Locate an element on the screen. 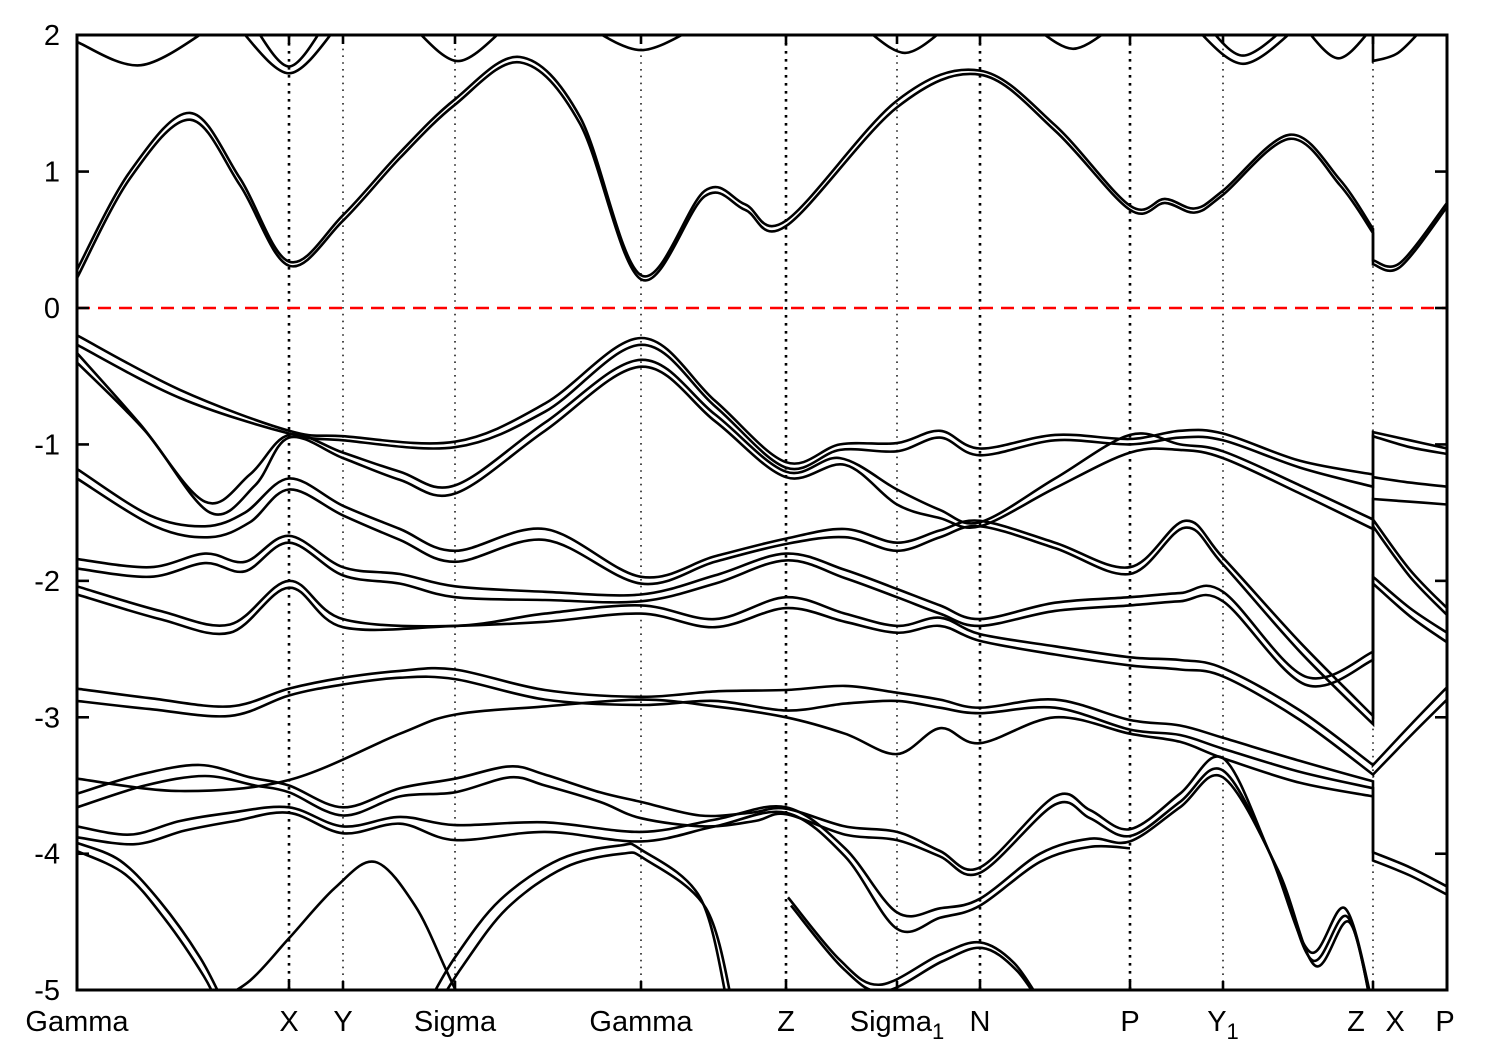  y-axis-tick-label: 1 is located at coordinates (52, 173).